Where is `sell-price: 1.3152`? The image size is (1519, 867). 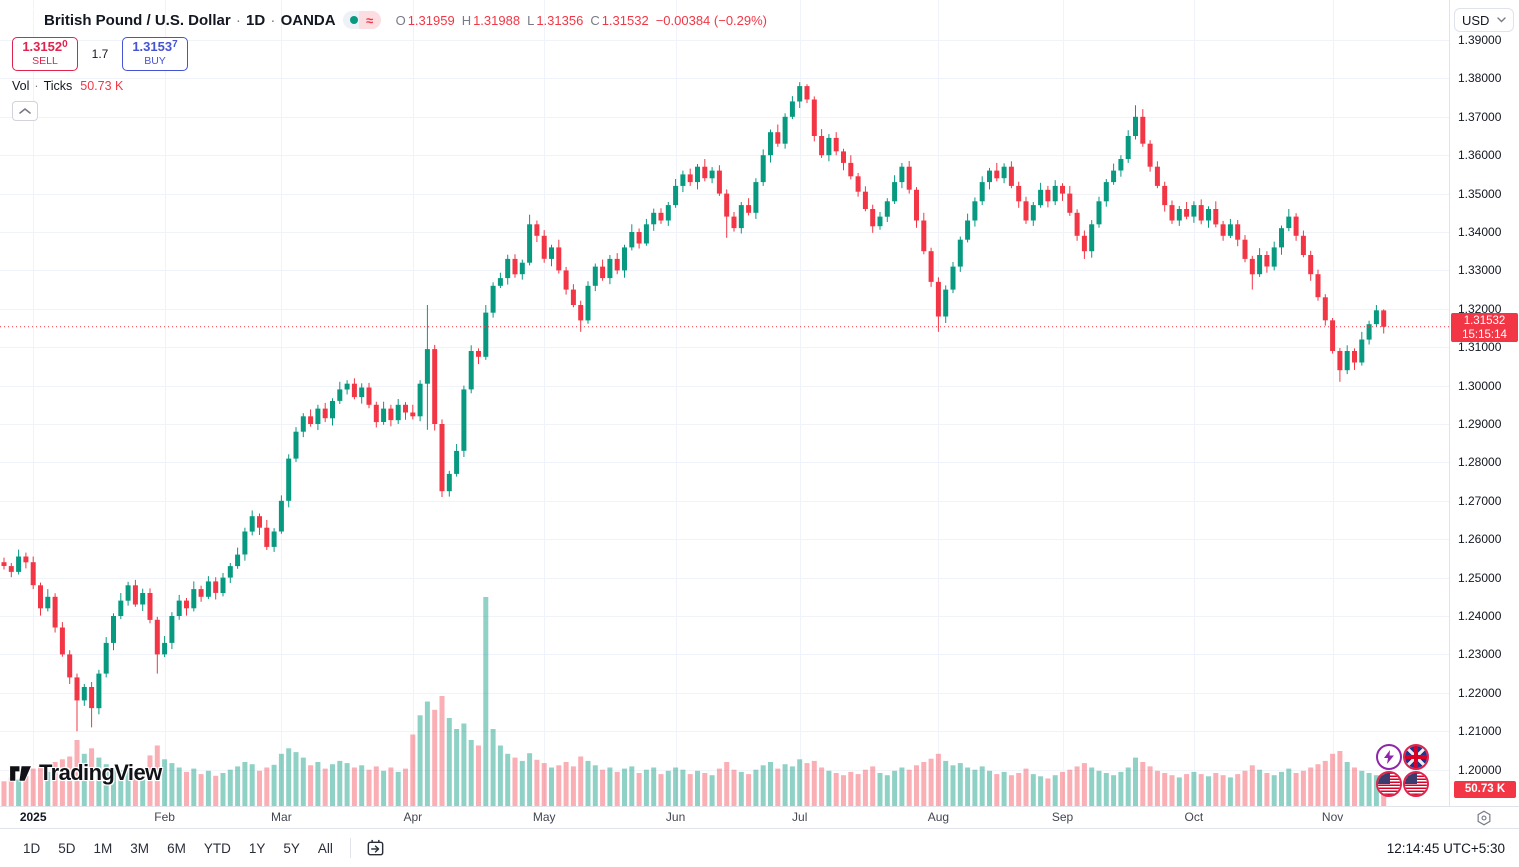 sell-price: 1.3152 is located at coordinates (42, 46).